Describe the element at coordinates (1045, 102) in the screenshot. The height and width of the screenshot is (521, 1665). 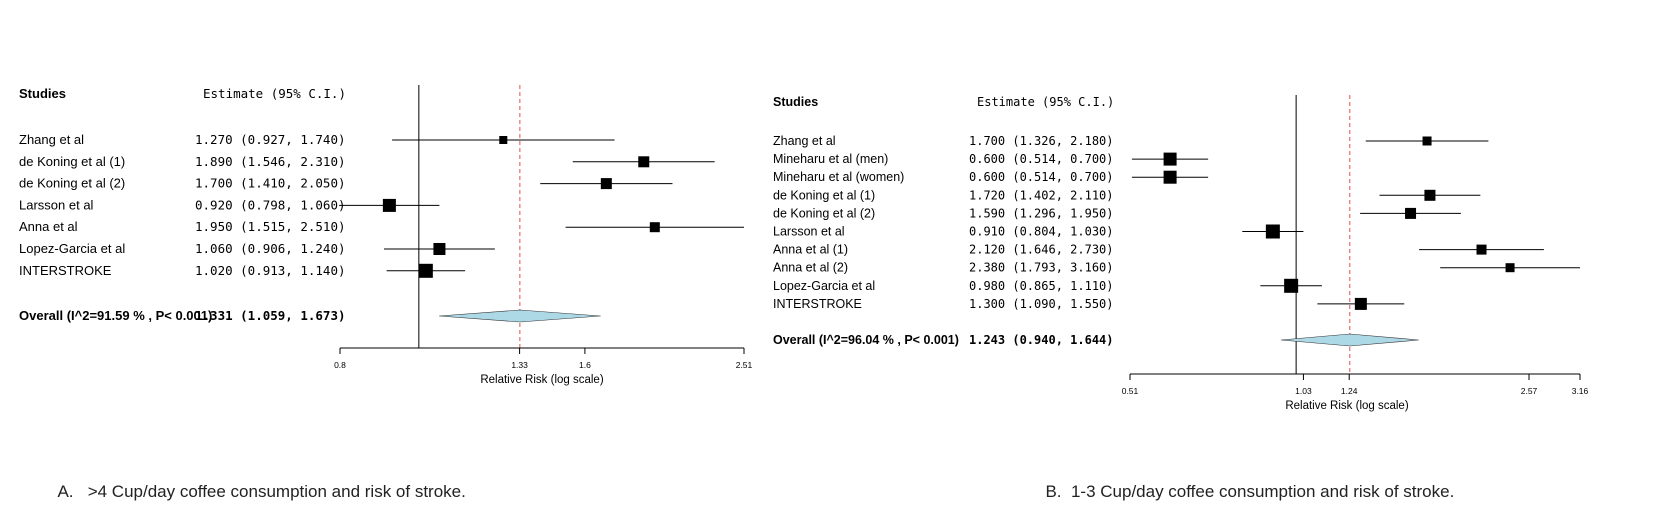
I see `panel-b-header-estimate: Estimate (95% C.I.)` at that location.